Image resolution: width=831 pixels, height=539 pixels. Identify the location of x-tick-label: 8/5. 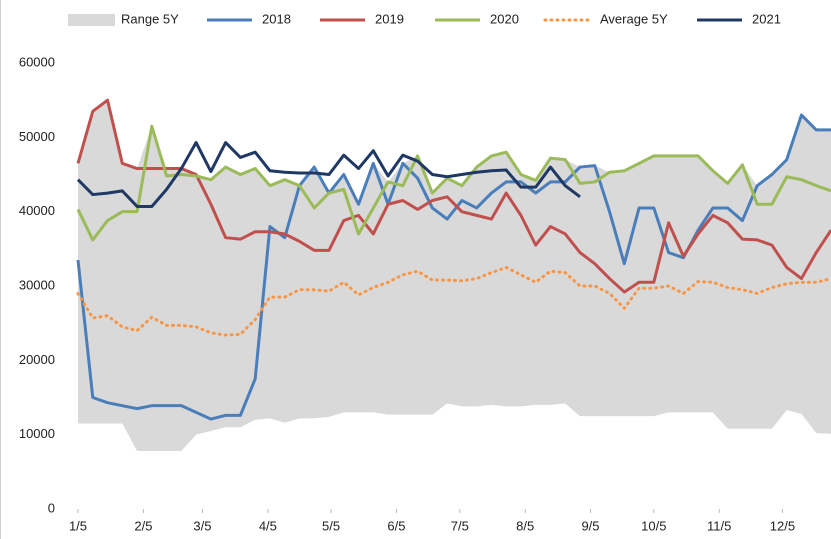
(525, 525).